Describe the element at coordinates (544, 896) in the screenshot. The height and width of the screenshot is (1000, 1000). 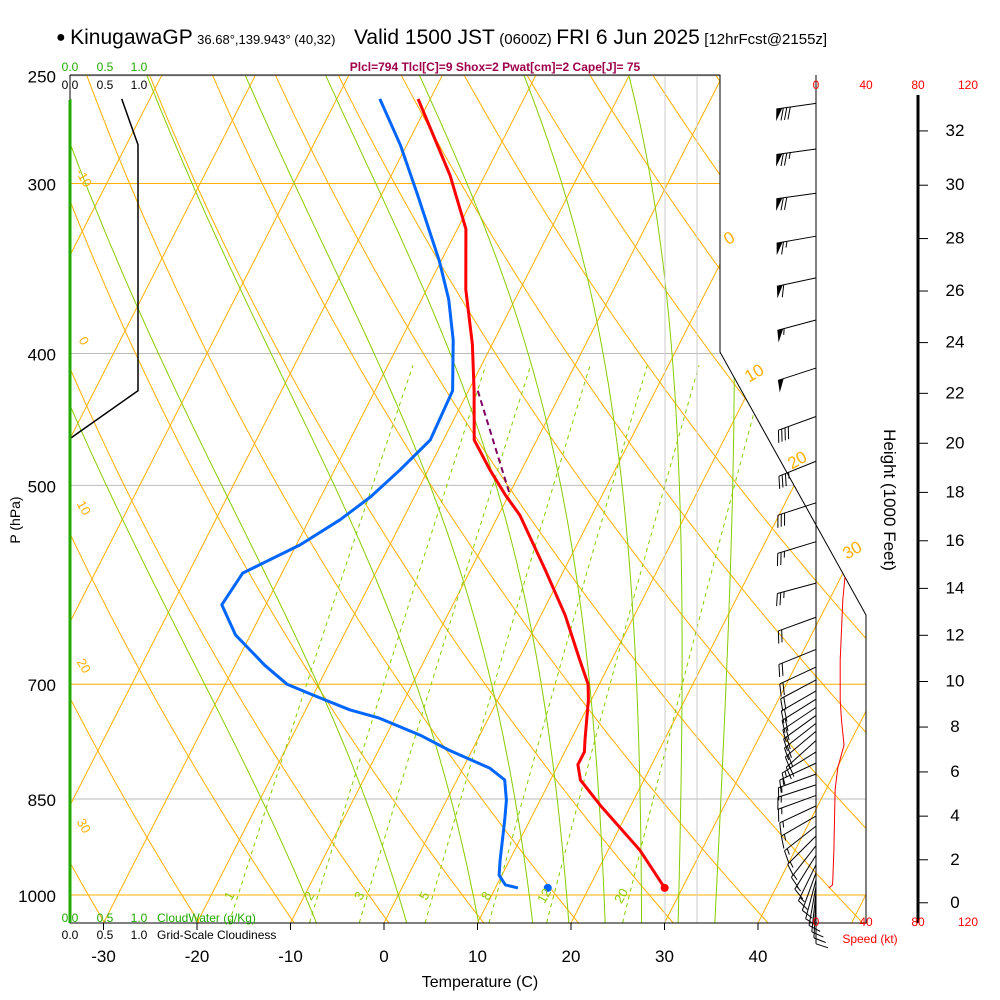
I see `mixing-ratio-label: 12` at that location.